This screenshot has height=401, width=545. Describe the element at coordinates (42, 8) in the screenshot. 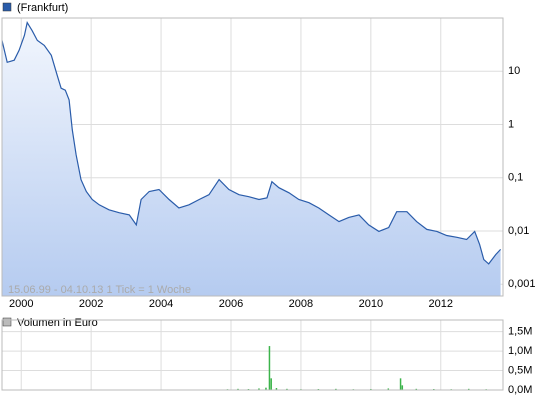

I see `legend-label: (Frankfurt)` at that location.